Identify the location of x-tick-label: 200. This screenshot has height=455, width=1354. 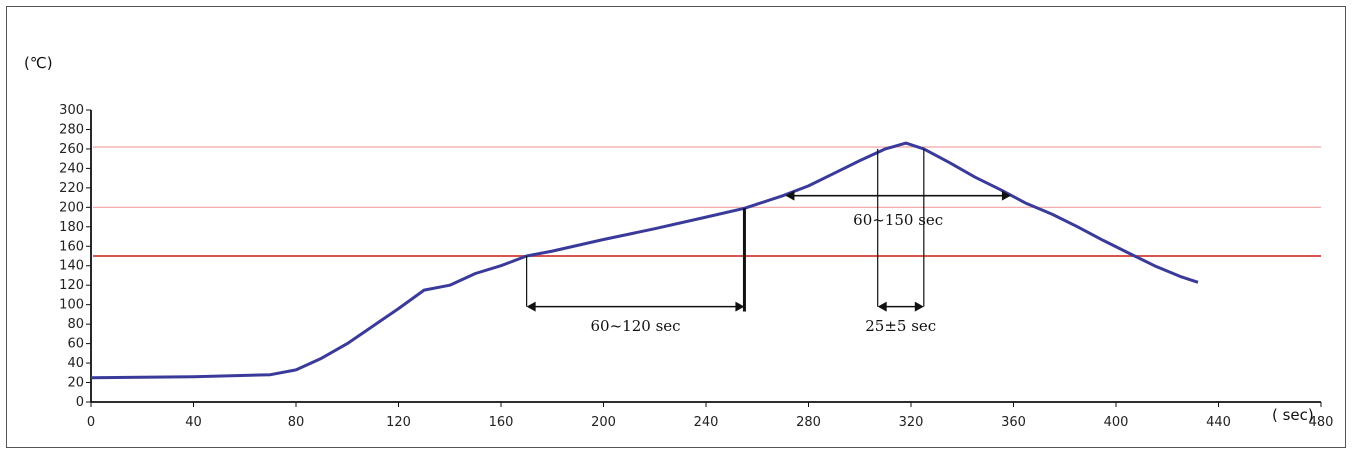
(603, 422).